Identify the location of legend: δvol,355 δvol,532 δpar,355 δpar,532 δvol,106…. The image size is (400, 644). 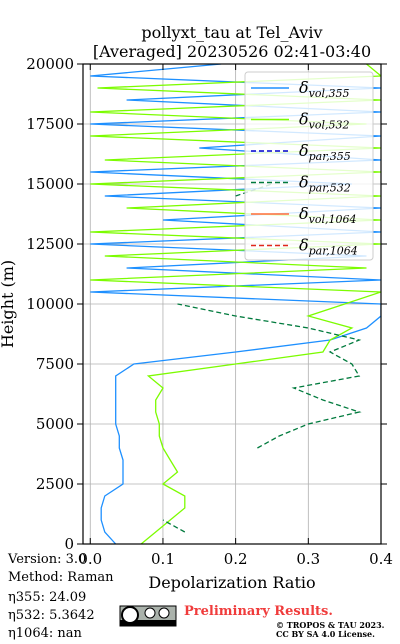
(309, 166).